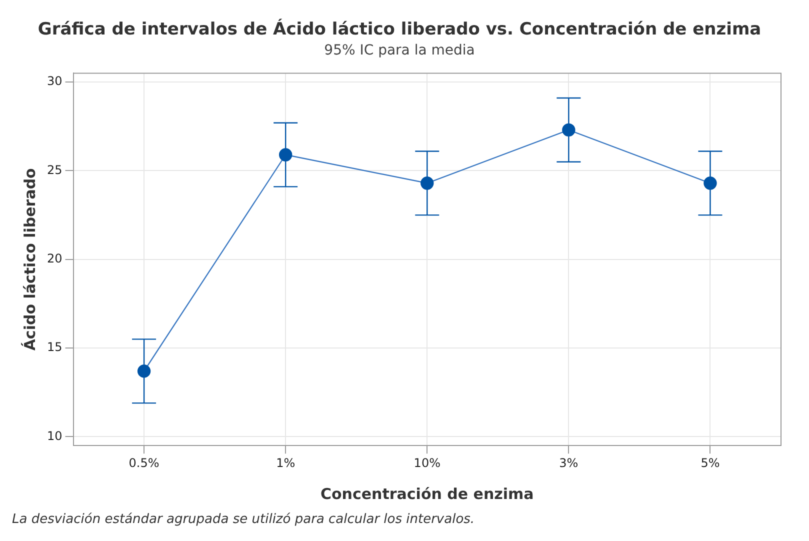 Image resolution: width=809 pixels, height=541 pixels. I want to click on y-tick-label: 15, so click(54, 347).